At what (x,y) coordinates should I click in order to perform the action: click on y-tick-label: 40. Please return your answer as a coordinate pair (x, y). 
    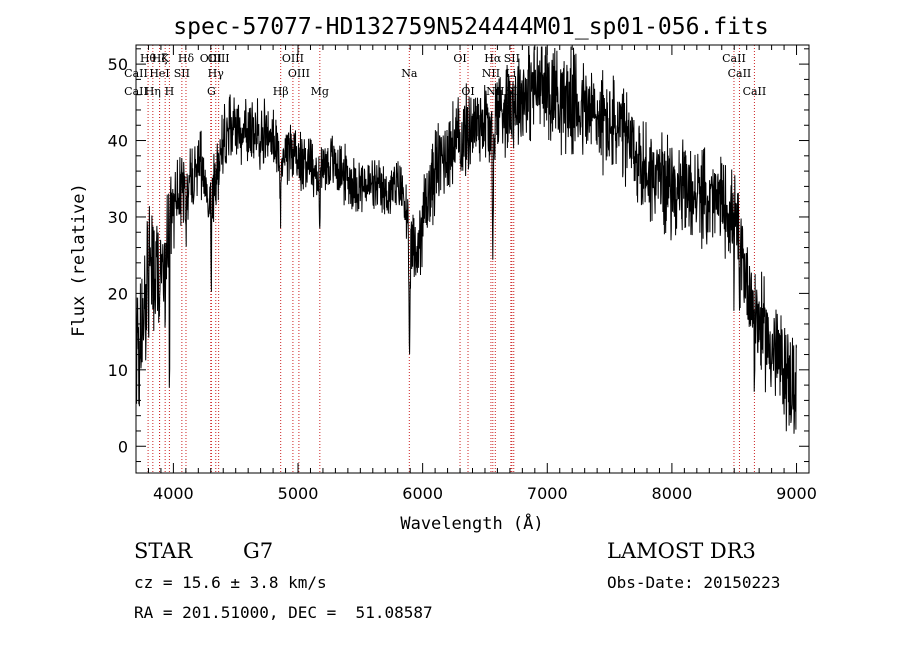
    Looking at the image, I should click on (118, 141).